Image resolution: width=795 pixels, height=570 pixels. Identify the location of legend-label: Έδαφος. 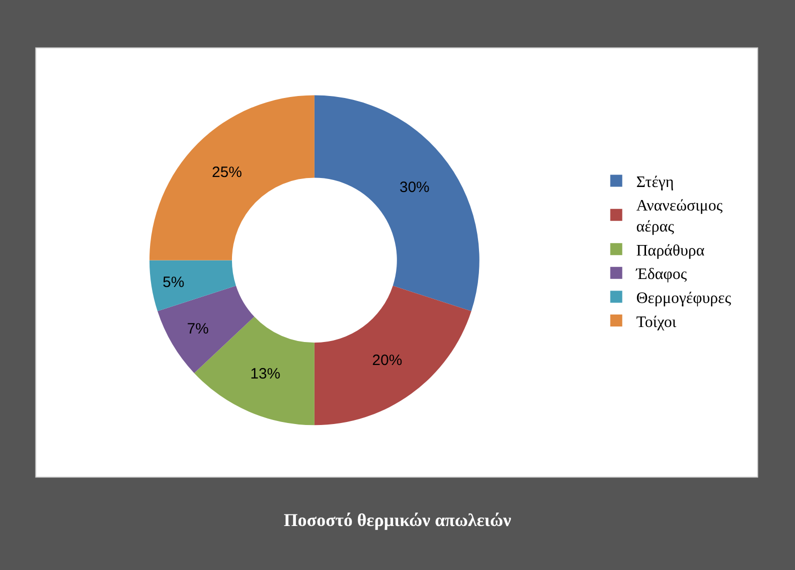
(661, 275).